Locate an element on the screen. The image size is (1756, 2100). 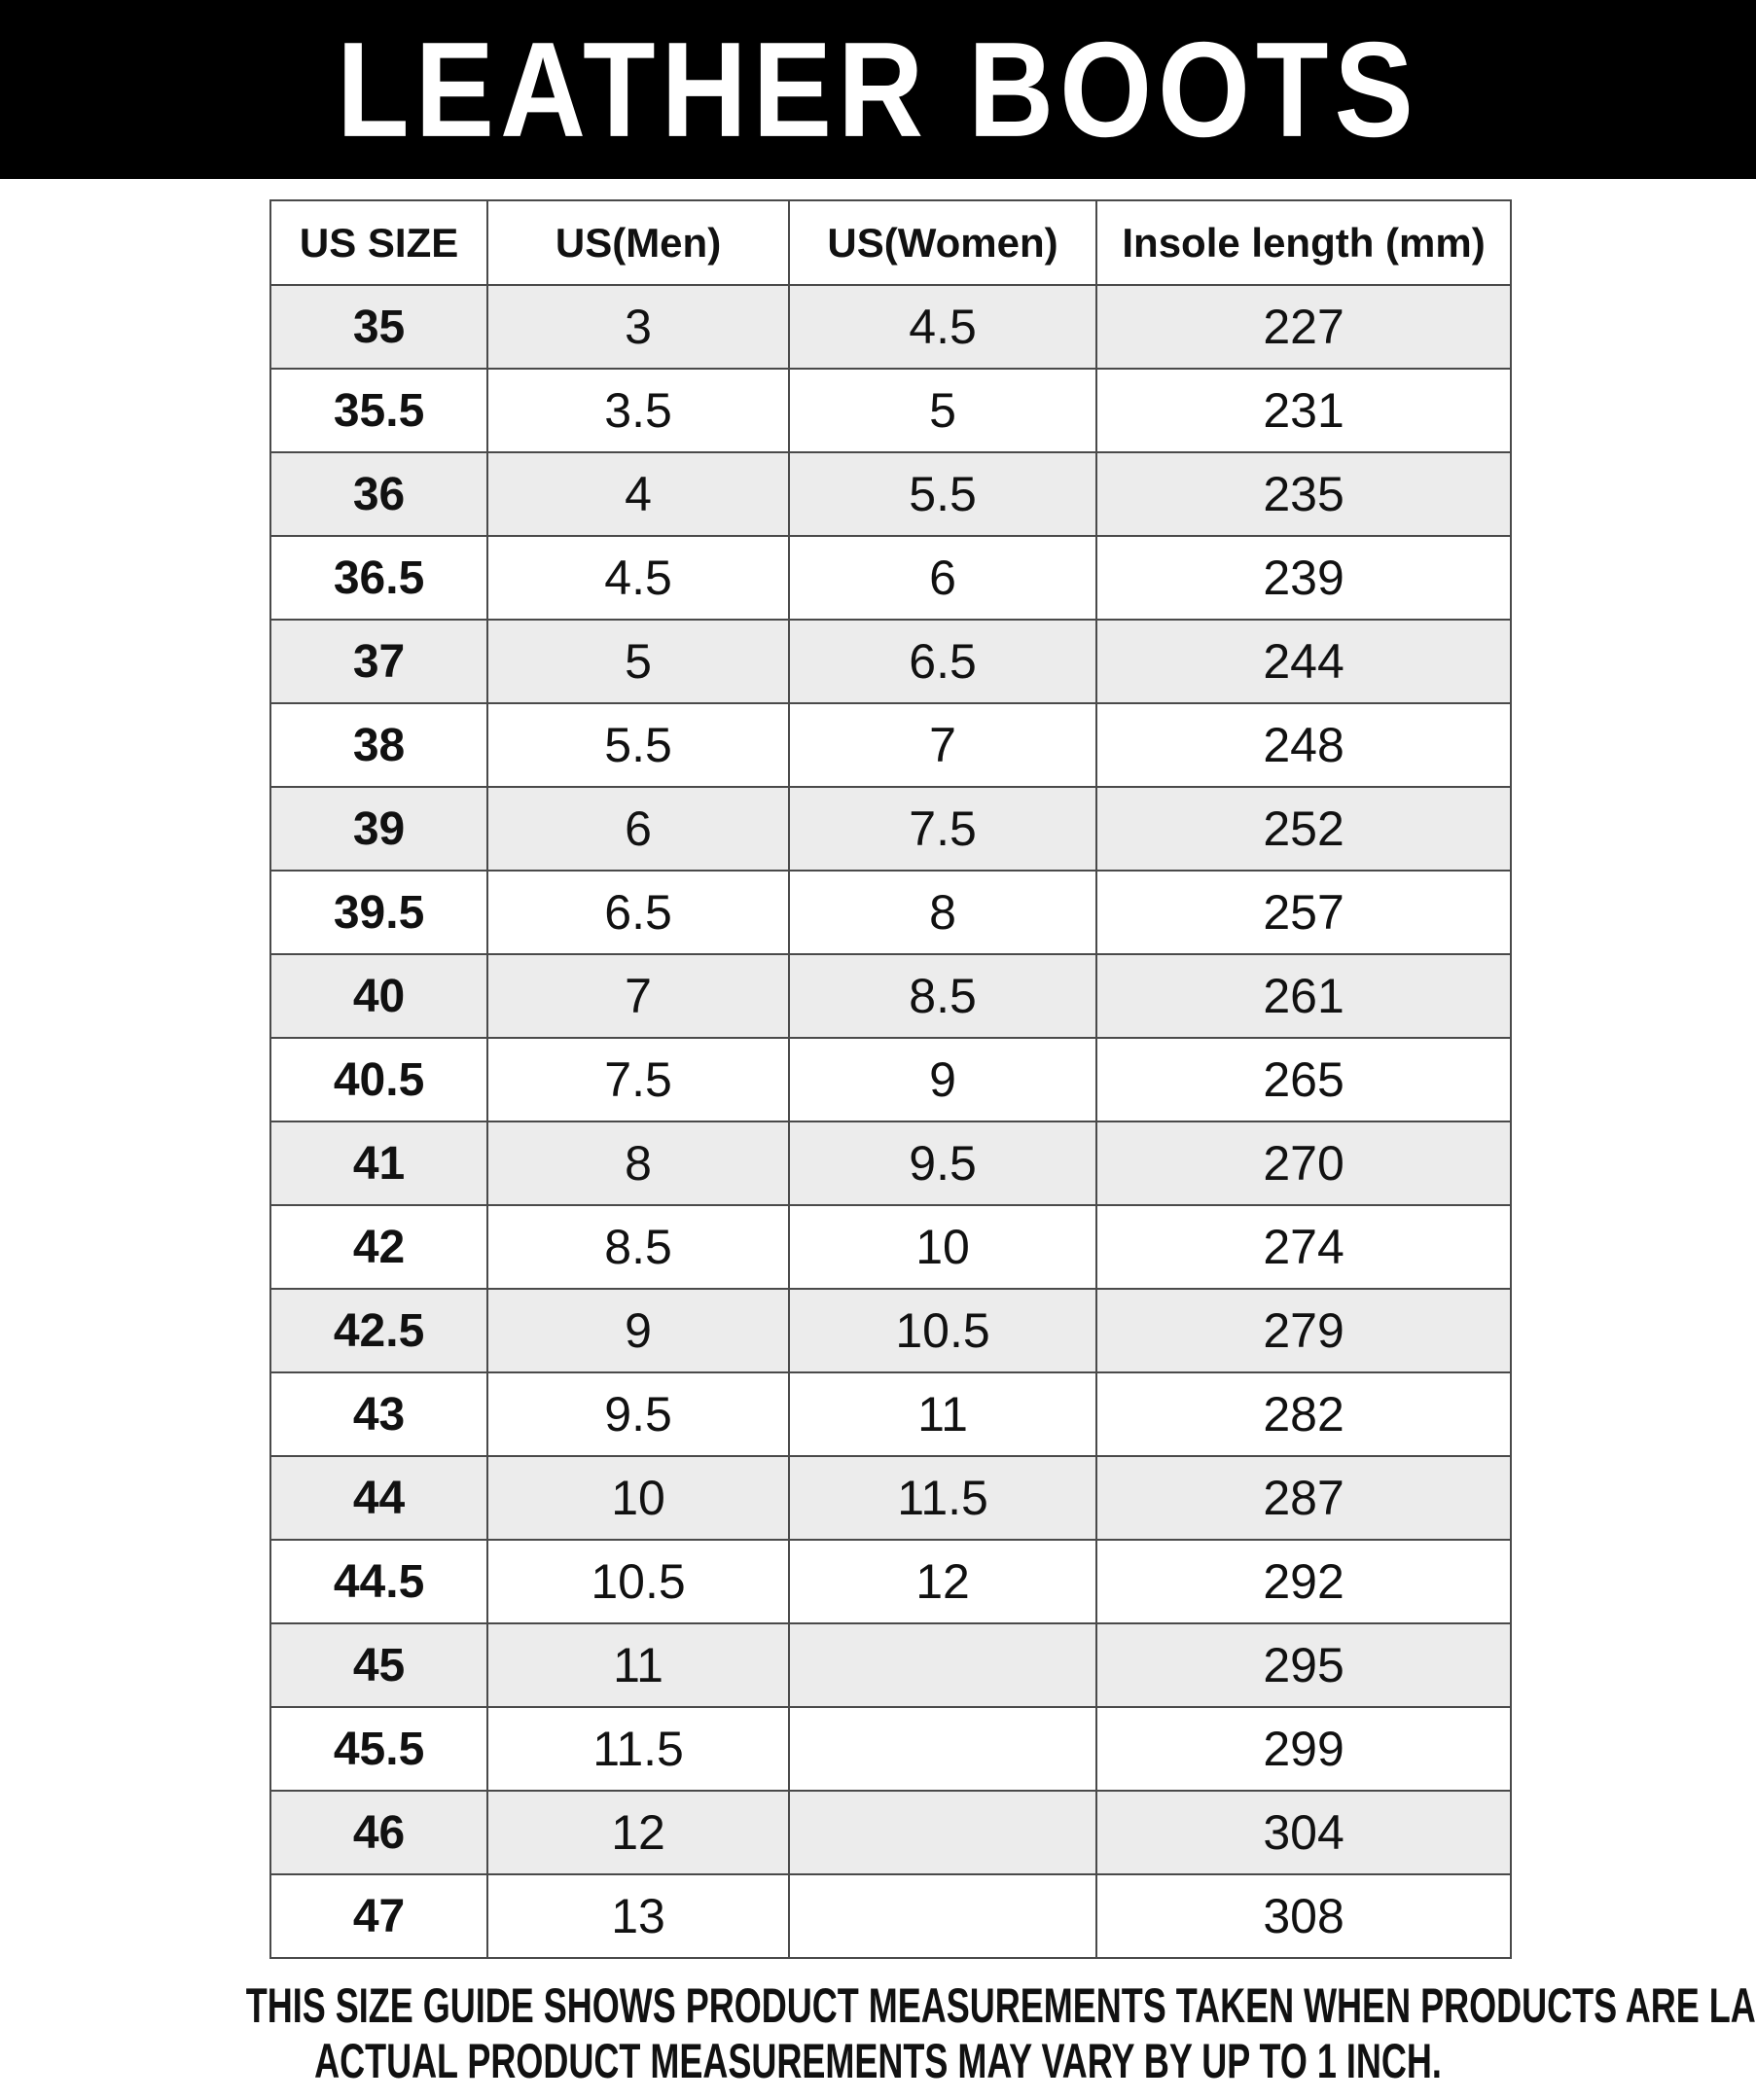
cell: 45.5 is located at coordinates (379, 1749).